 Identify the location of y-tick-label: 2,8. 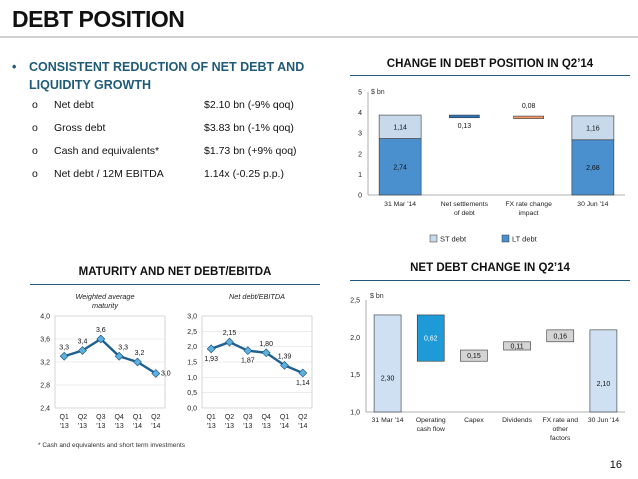
(45, 386).